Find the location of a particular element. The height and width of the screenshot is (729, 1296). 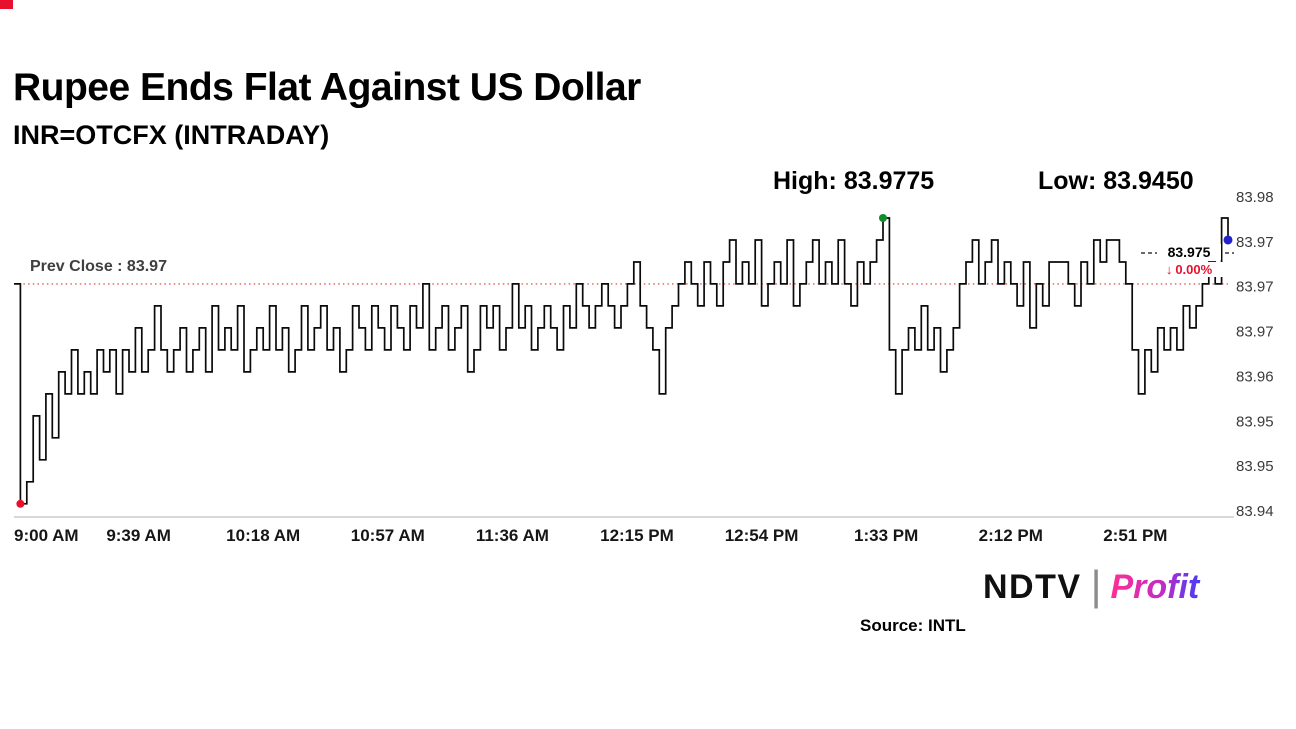

y-axis-label: 83.94 is located at coordinates (1255, 511).